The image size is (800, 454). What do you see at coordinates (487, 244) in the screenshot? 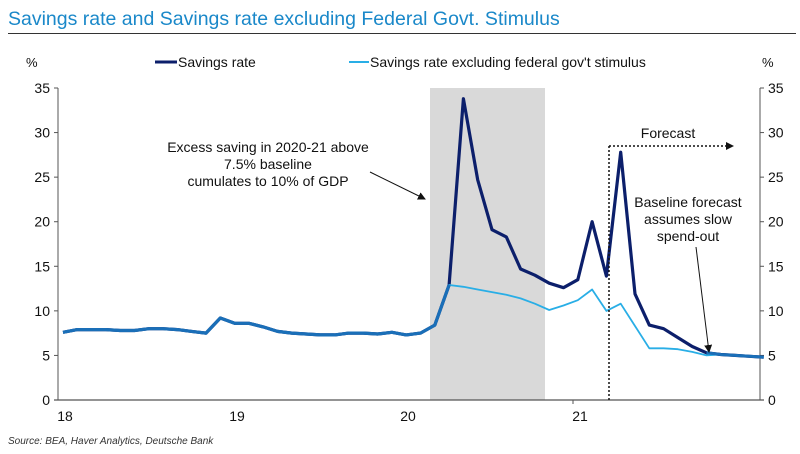
I see `shaded-region` at bounding box center [487, 244].